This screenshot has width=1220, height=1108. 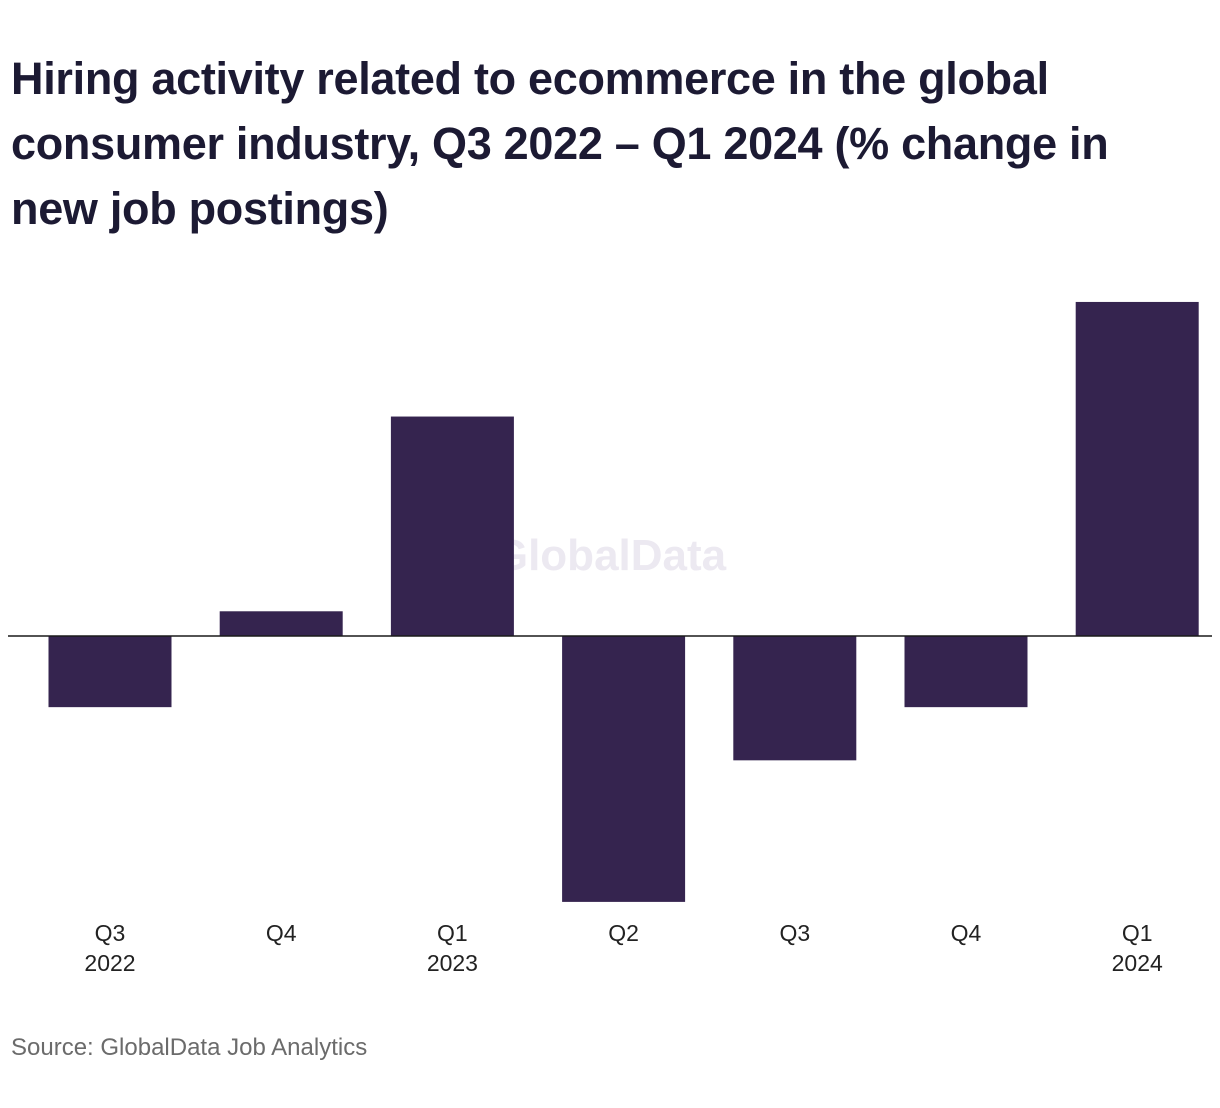 What do you see at coordinates (623, 948) in the screenshot?
I see `x-axis-labels: Q3 2022 Q4 Q1 2023 Q2 Q3 Q4 Q1 2024` at bounding box center [623, 948].